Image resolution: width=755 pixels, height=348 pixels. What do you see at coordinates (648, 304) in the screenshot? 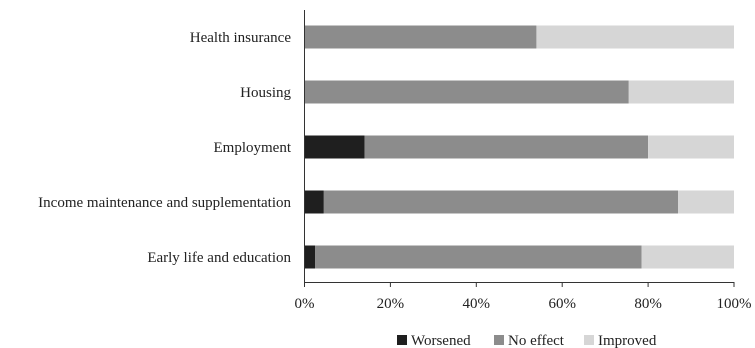
I see `x-tick-label: 80%` at bounding box center [648, 304].